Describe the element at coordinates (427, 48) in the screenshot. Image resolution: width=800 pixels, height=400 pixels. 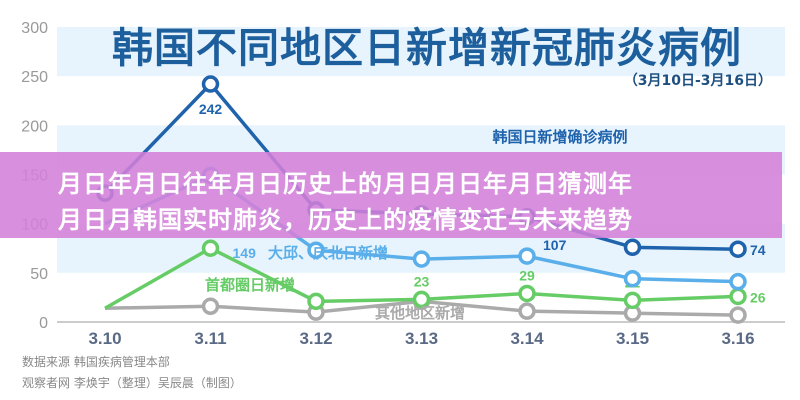
I see `chart-title: 韩国不同地区日新增新冠肺炎病例` at that location.